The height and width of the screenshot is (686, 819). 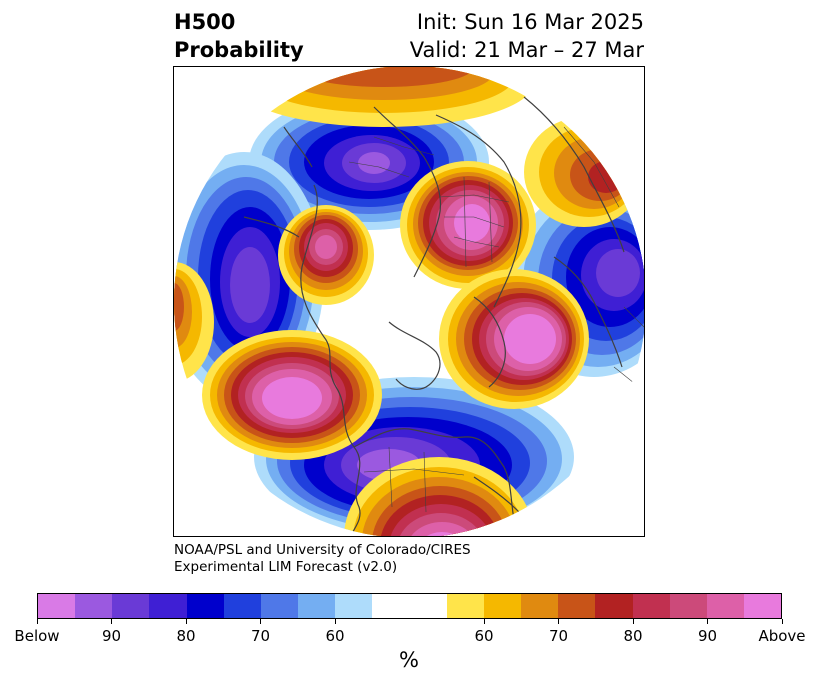 I want to click on colorbar, so click(x=409, y=606).